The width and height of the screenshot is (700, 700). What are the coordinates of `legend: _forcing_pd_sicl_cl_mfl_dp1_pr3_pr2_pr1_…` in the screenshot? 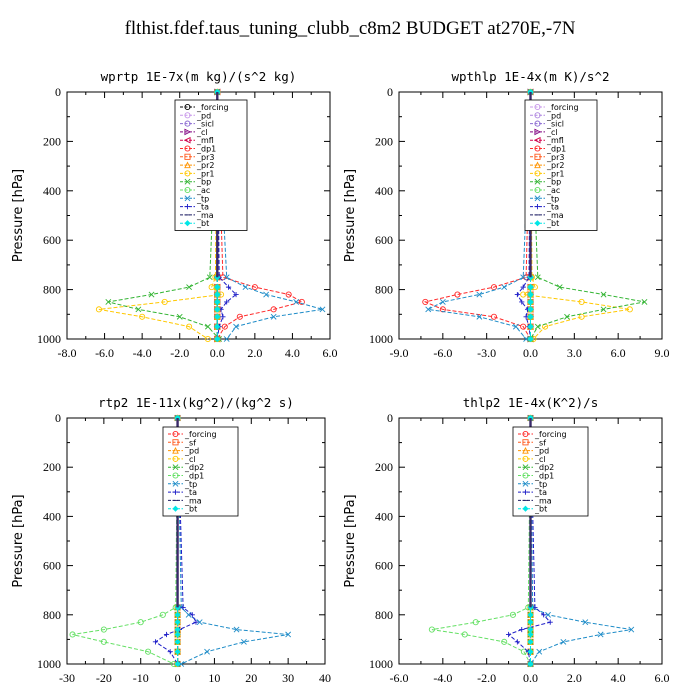 It's located at (561, 165).